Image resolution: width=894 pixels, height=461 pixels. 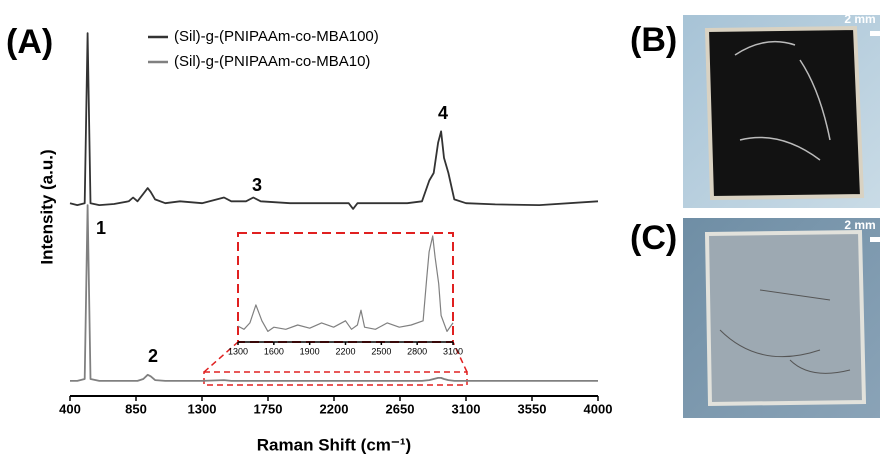 I want to click on legend-label: (Sil)-g-(PNIPAAm-co-MBA10), so click(x=272, y=61).